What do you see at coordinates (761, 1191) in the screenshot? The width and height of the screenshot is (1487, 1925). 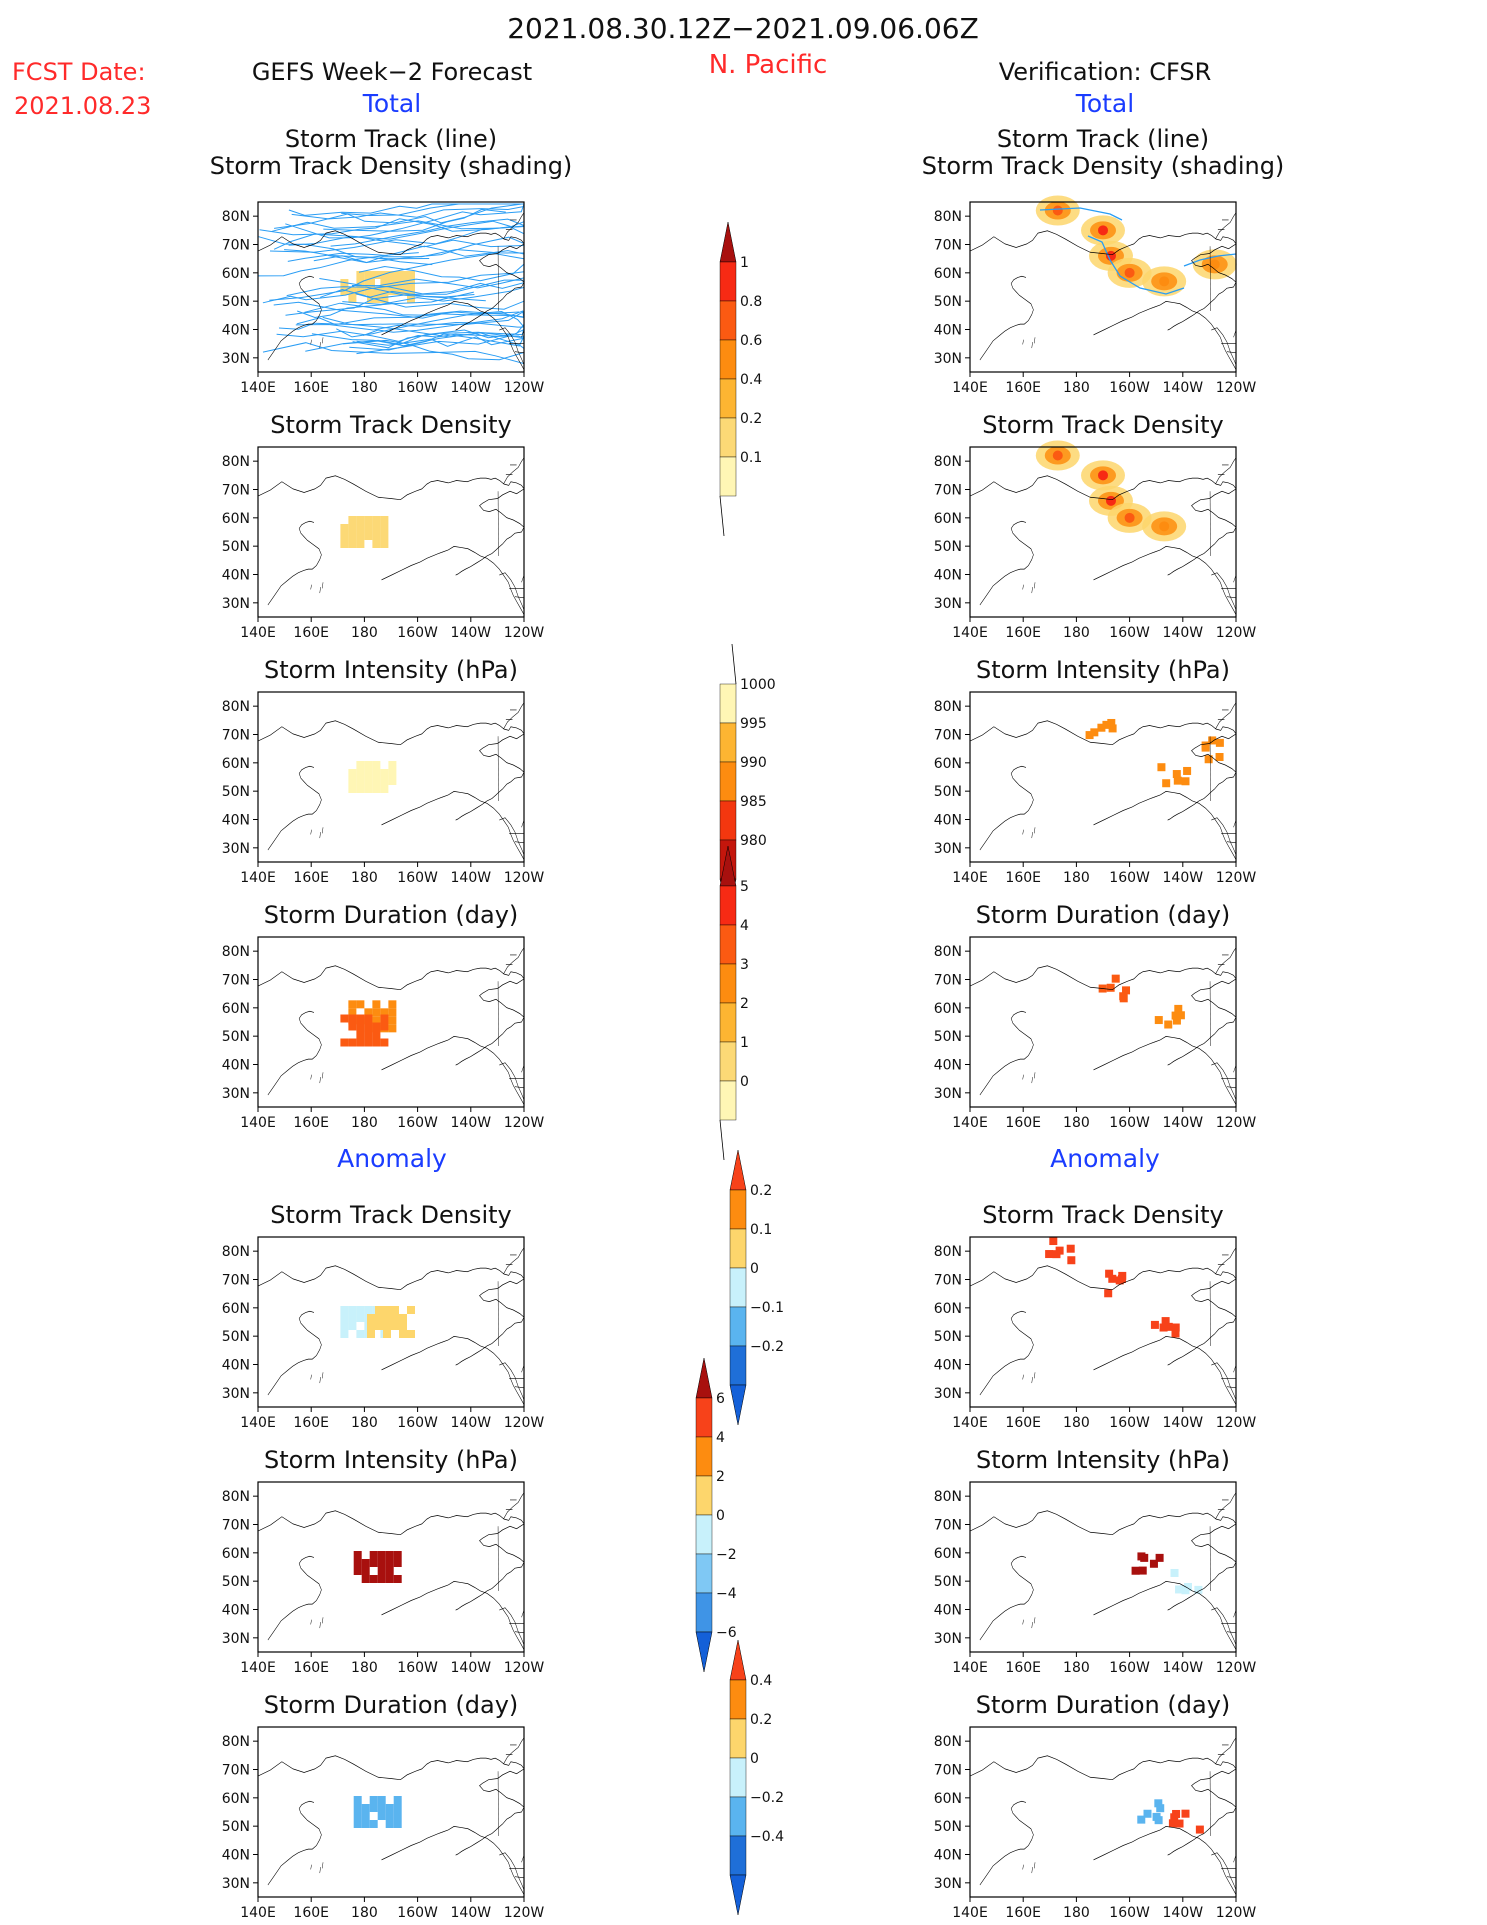 I see `colorbar-tick-label: 0.2` at bounding box center [761, 1191].